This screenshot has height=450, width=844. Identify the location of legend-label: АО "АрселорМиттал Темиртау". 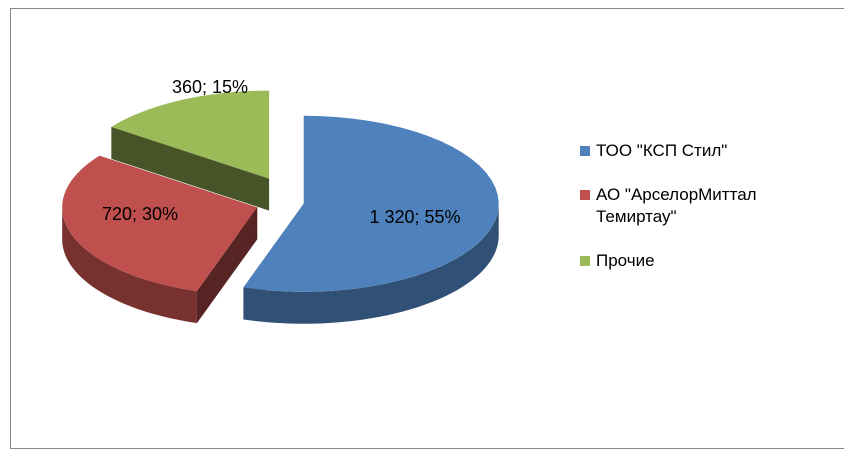
(676, 205).